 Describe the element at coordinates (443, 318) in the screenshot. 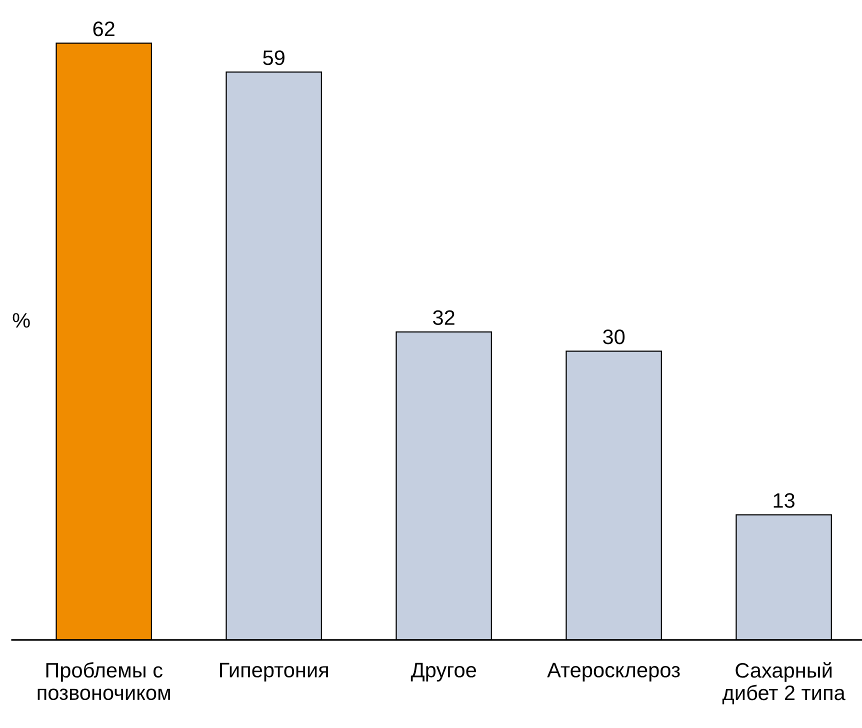

I see `data-label: 32` at that location.